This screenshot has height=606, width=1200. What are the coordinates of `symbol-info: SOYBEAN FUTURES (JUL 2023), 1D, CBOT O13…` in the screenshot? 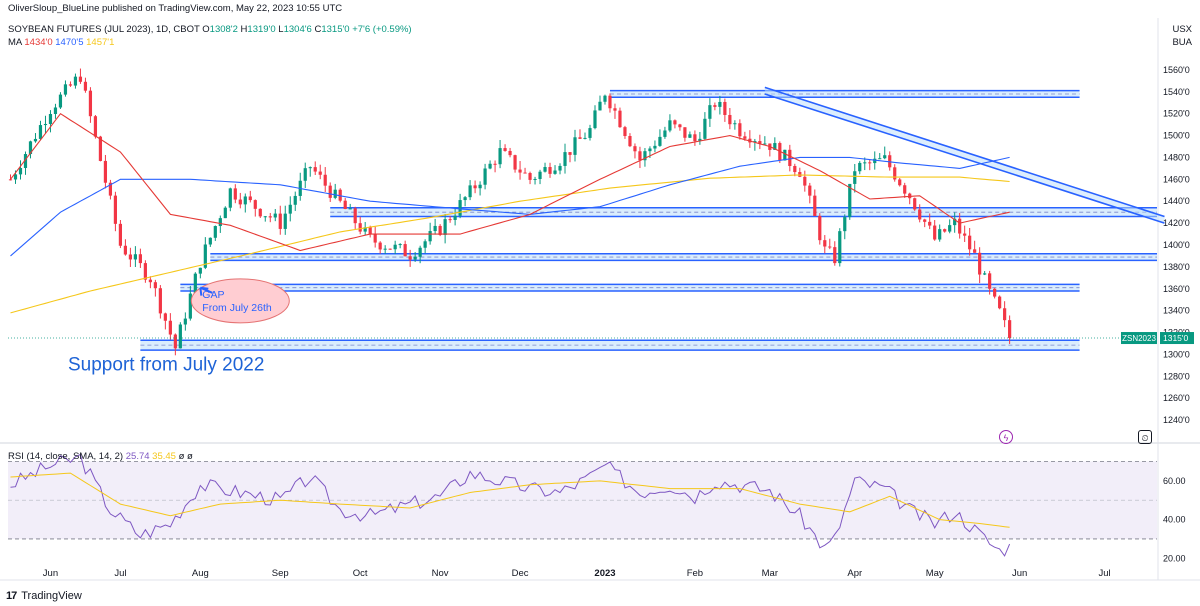 It's located at (210, 29).